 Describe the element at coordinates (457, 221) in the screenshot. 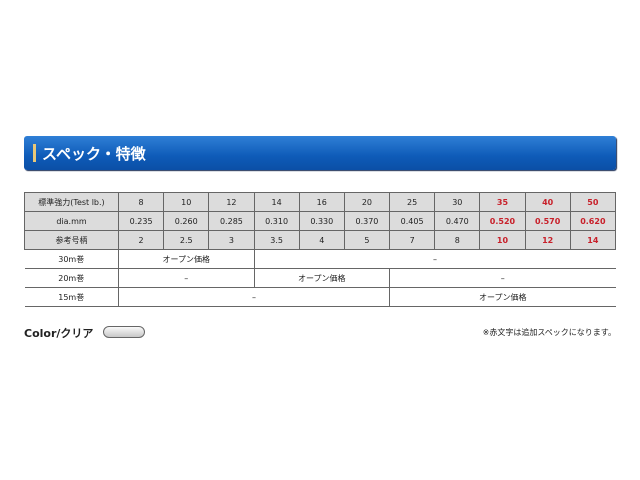

I see `spec-cell: 0.470` at that location.